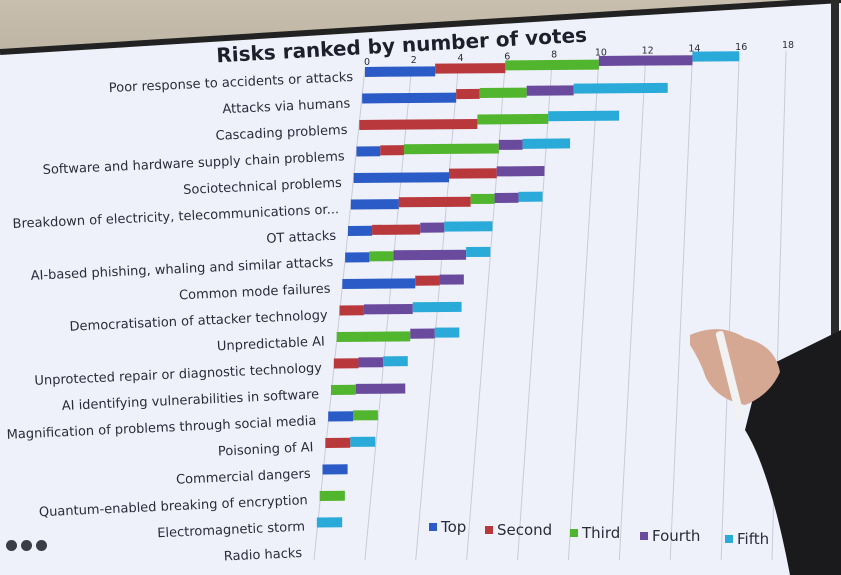 The image size is (841, 575). I want to click on category-label: Commercial dangers, so click(243, 477).